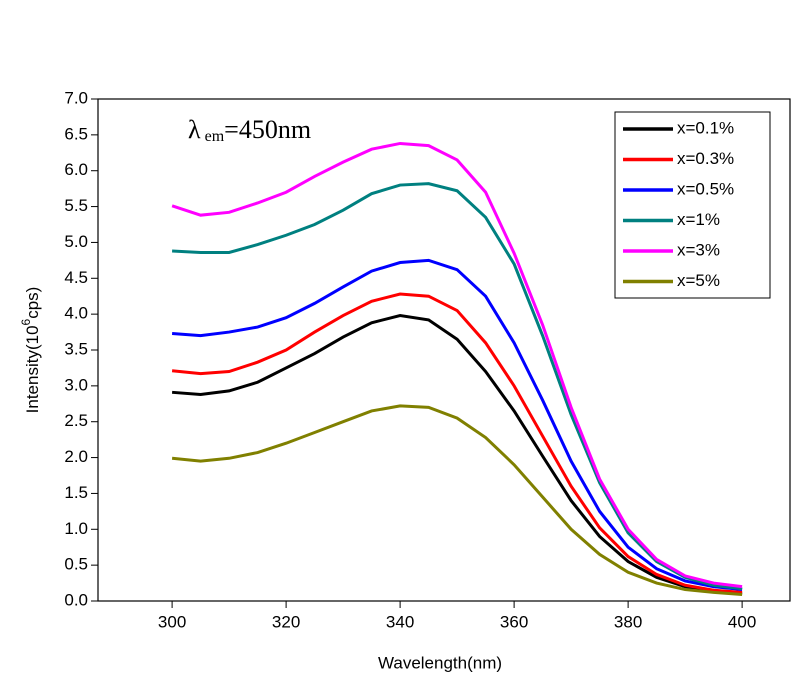 The image size is (792, 687). Describe the element at coordinates (26, 321) in the screenshot. I see `y-label-sup: 6` at that location.